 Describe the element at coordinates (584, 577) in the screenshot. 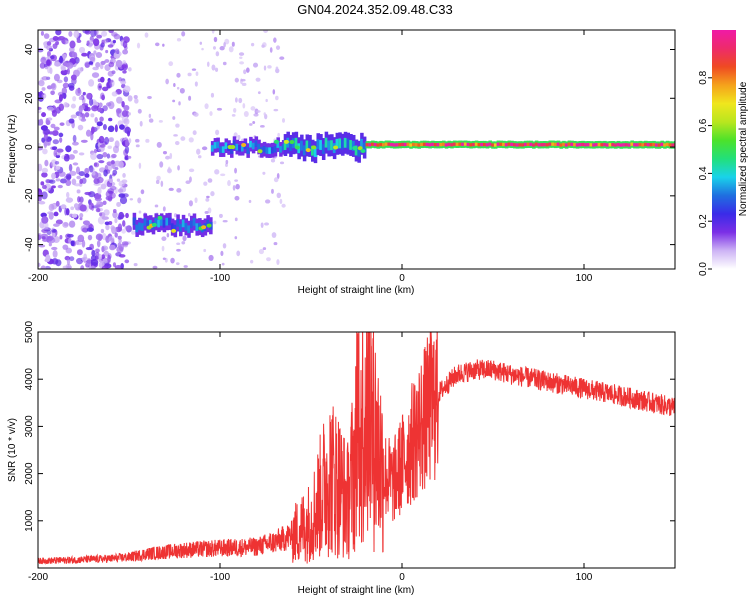

I see `x-tick-label: 100` at that location.